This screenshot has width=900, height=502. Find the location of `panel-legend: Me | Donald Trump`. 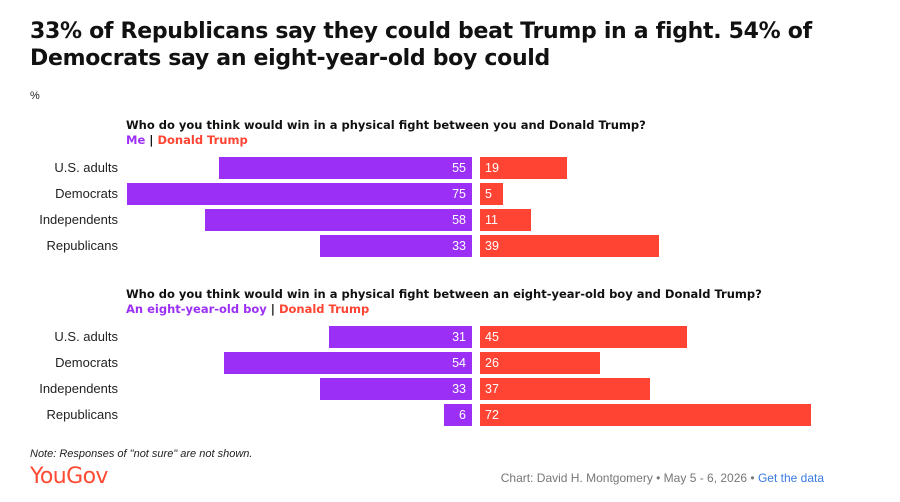

panel-legend: Me | Donald Trump is located at coordinates (187, 140).